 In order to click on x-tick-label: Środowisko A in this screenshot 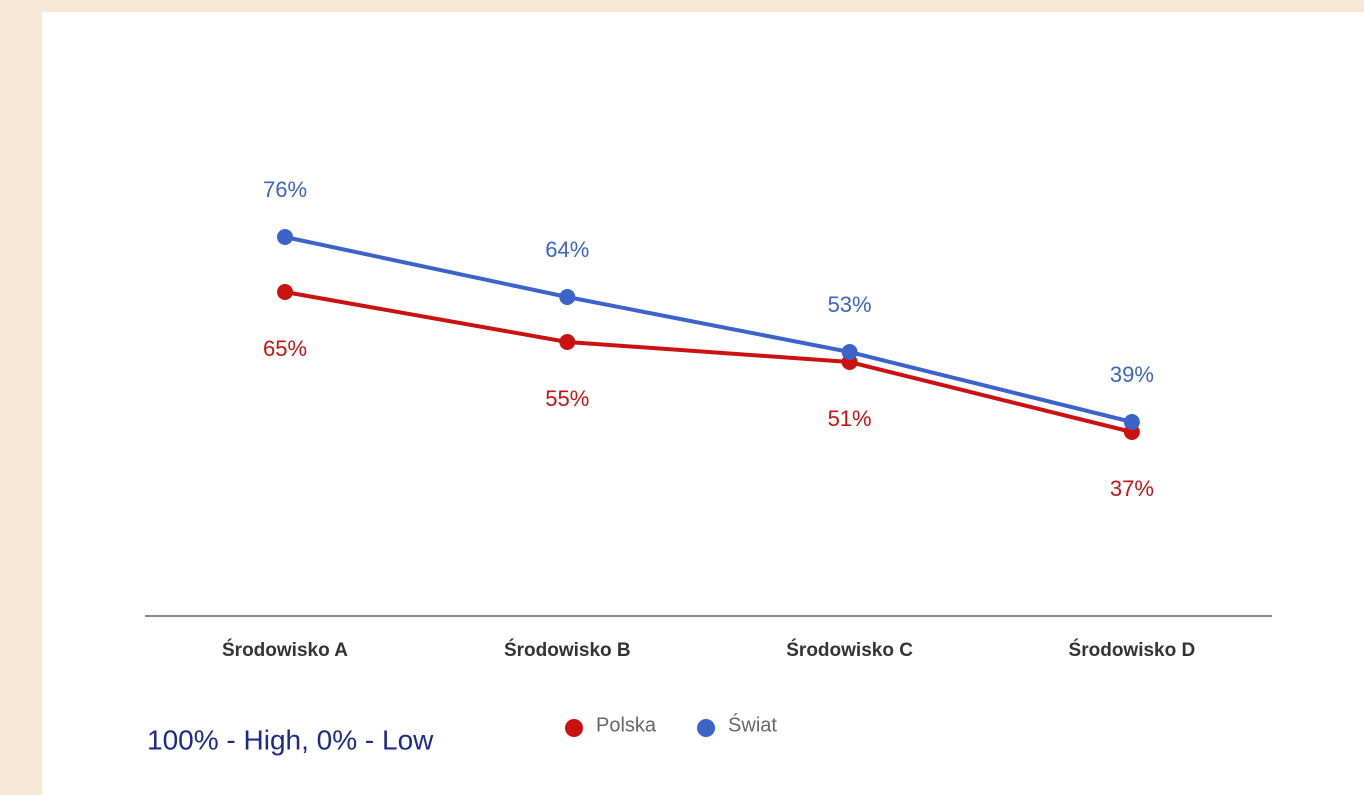, I will do `click(285, 650)`.